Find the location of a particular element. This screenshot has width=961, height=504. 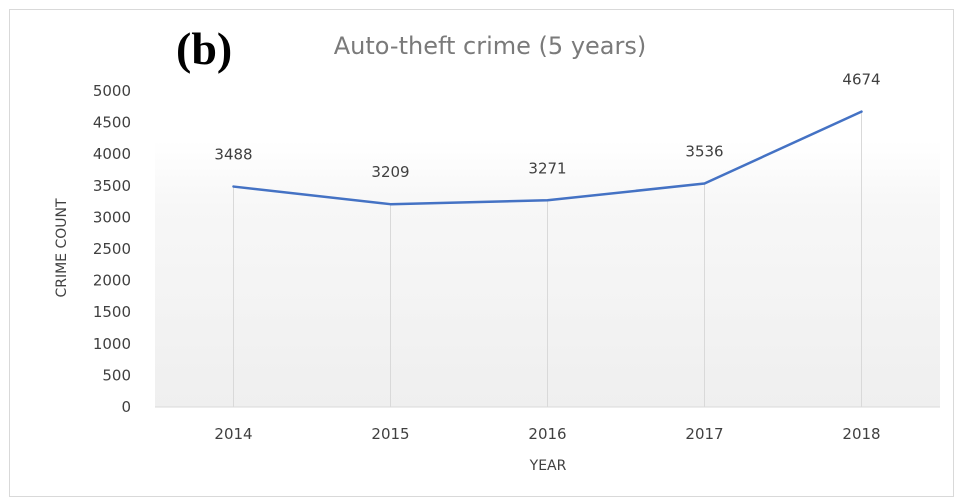

y-tick-labels: 0 500 1000 1500 2000 2500 3000 3500 4000 4500 5000 is located at coordinates (112, 249).